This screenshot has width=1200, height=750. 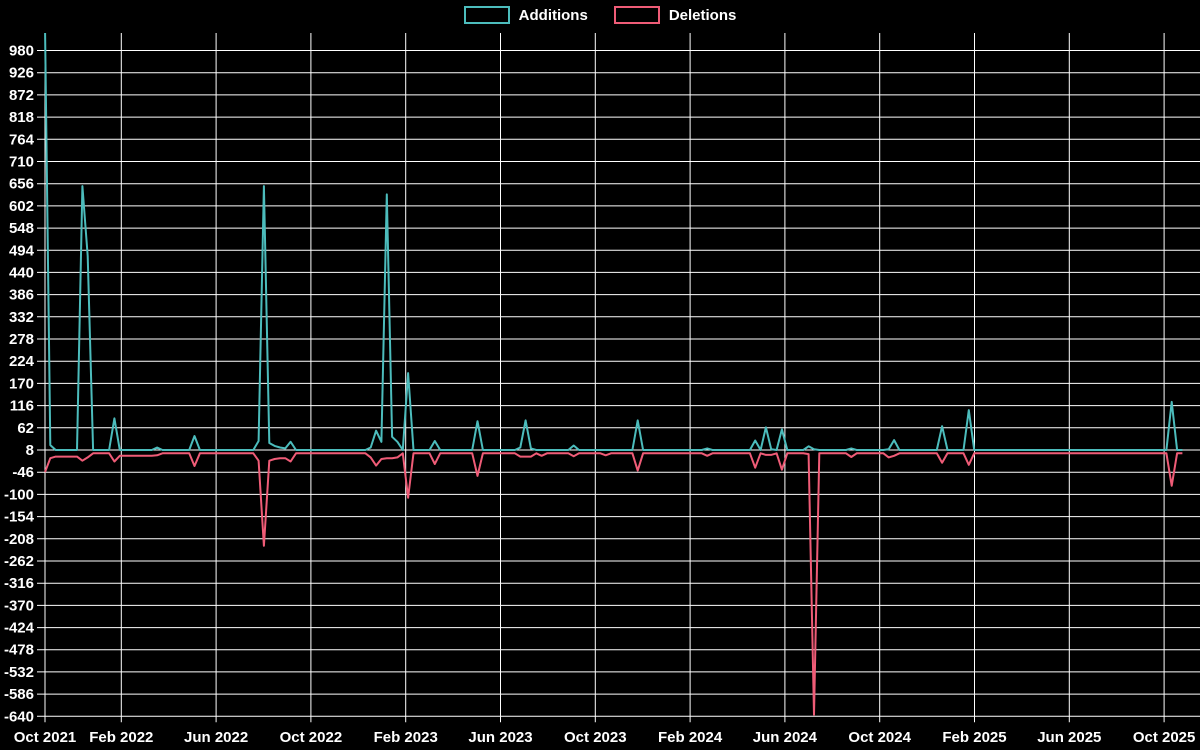 I want to click on svg-text: 980, so click(x=21, y=51).